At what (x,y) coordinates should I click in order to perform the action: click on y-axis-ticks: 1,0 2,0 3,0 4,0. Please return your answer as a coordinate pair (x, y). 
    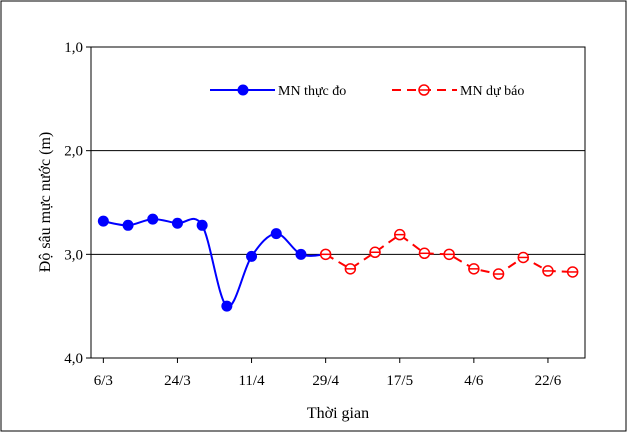
    Looking at the image, I should click on (77, 203).